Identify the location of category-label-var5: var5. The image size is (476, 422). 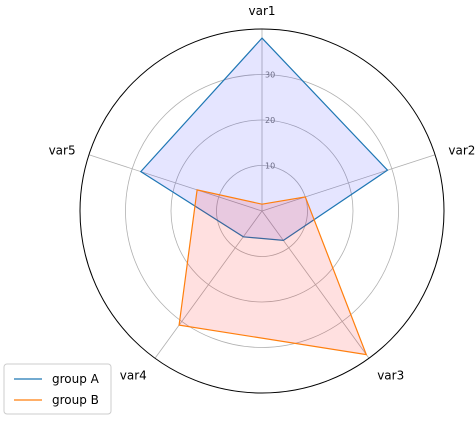
(62, 150).